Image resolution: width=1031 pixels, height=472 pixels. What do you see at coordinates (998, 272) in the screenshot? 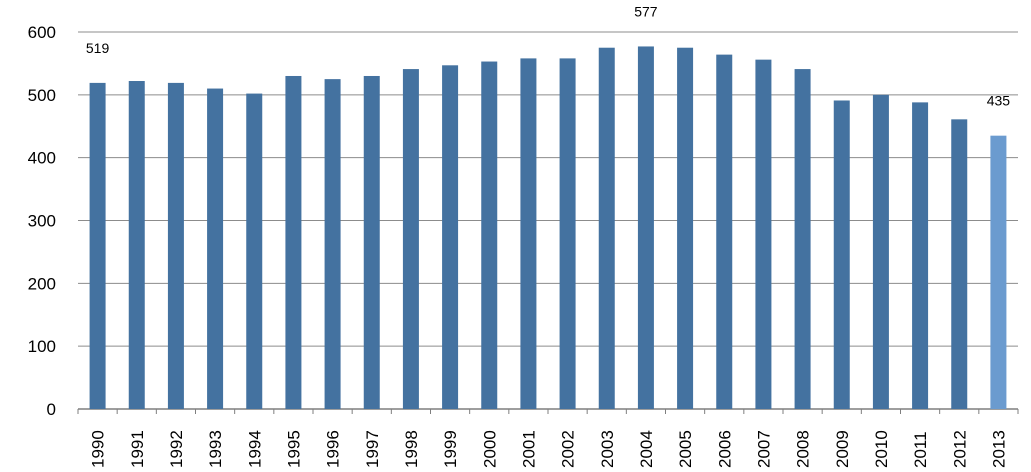
I see `bar-2013` at bounding box center [998, 272].